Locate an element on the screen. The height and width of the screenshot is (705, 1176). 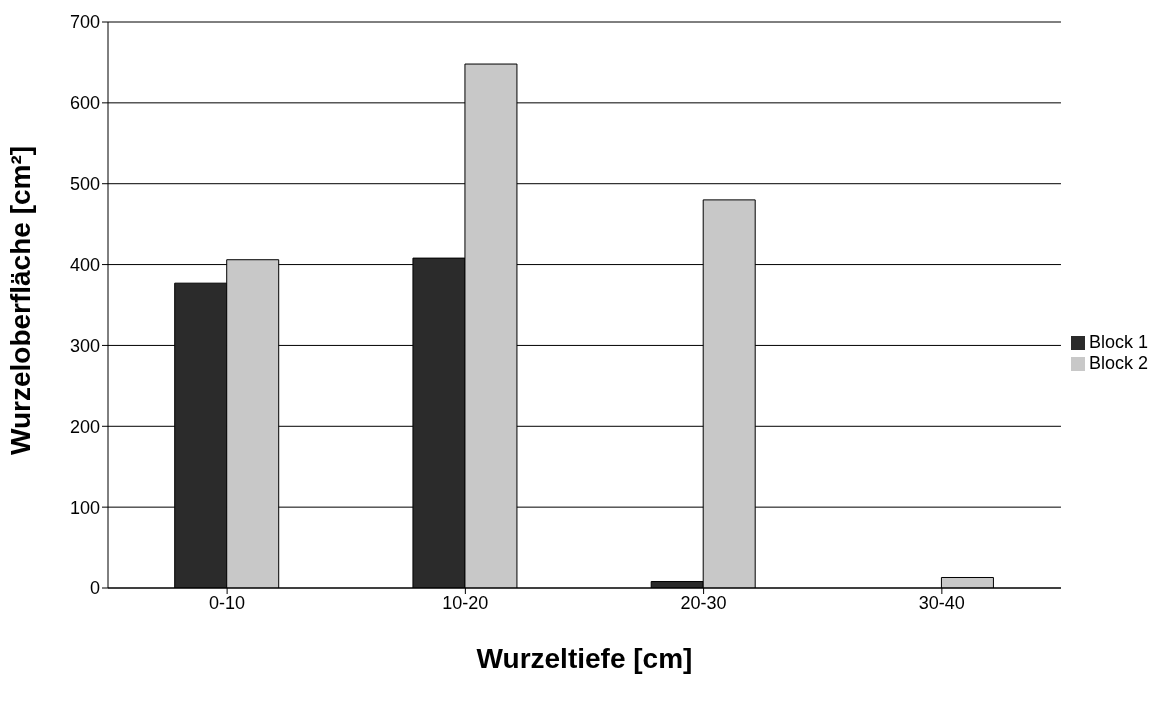
y-tick-label: 600 is located at coordinates (84, 103).